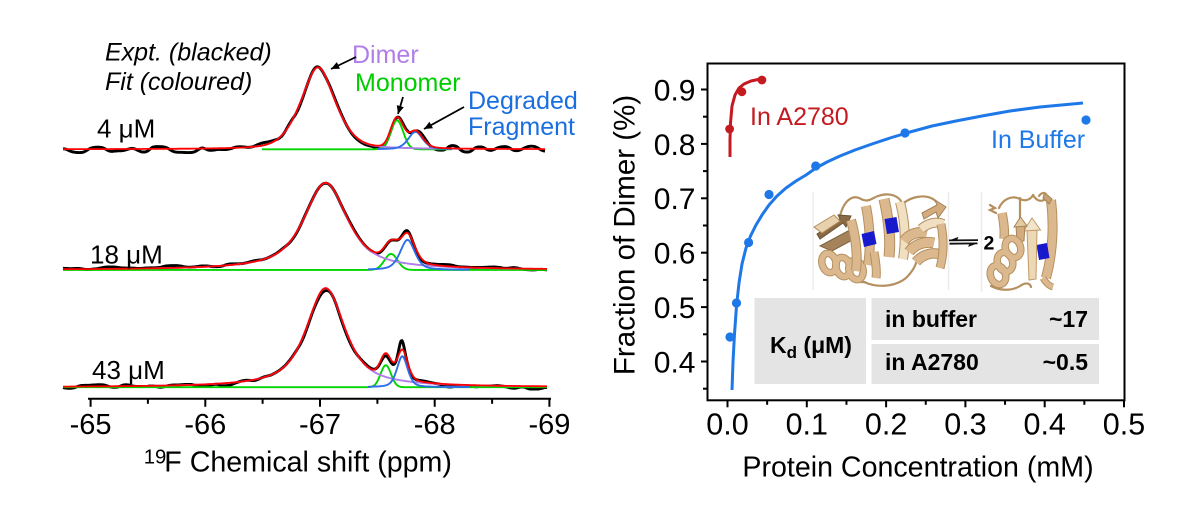 The image size is (1191, 511). Describe the element at coordinates (807, 425) in the screenshot. I see `svg-text: 0.1` at that location.